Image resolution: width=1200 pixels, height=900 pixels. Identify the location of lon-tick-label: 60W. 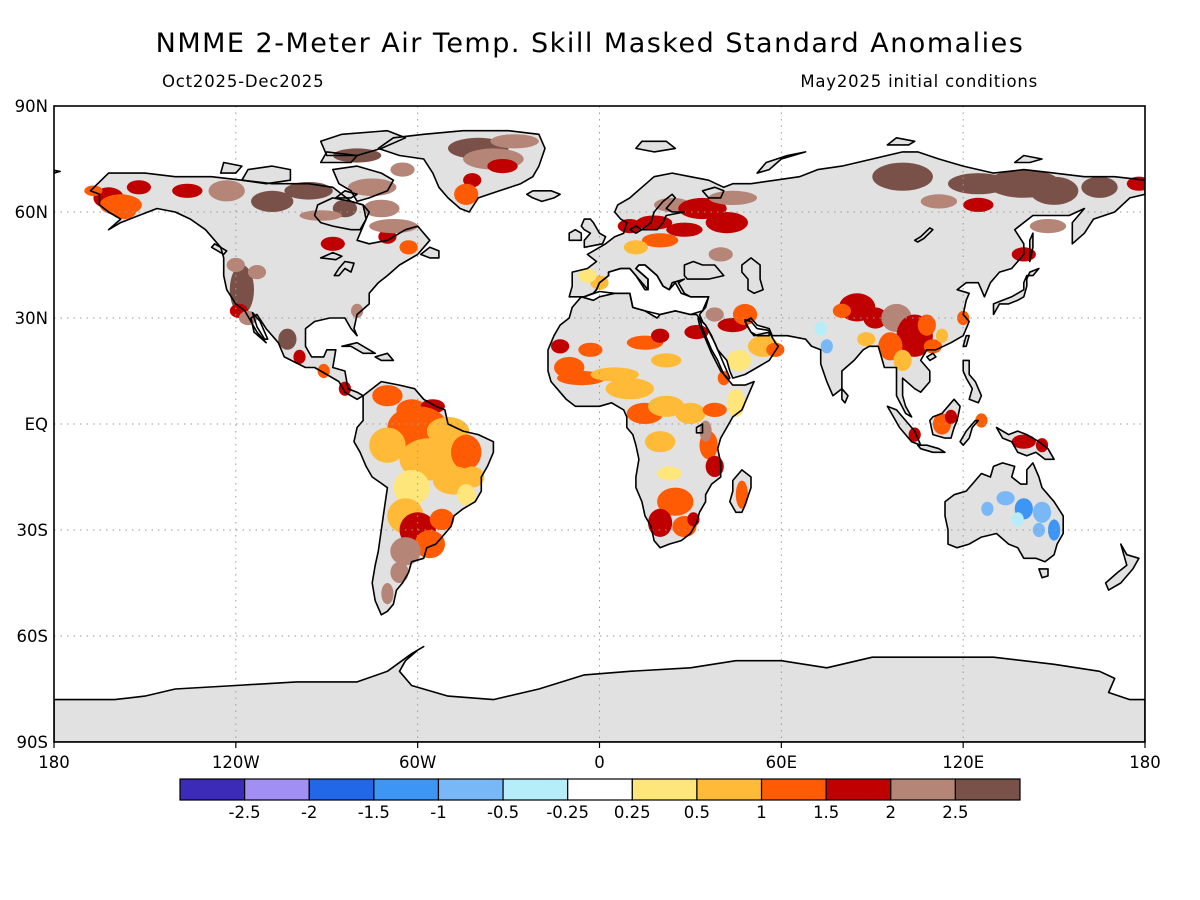
(417, 762).